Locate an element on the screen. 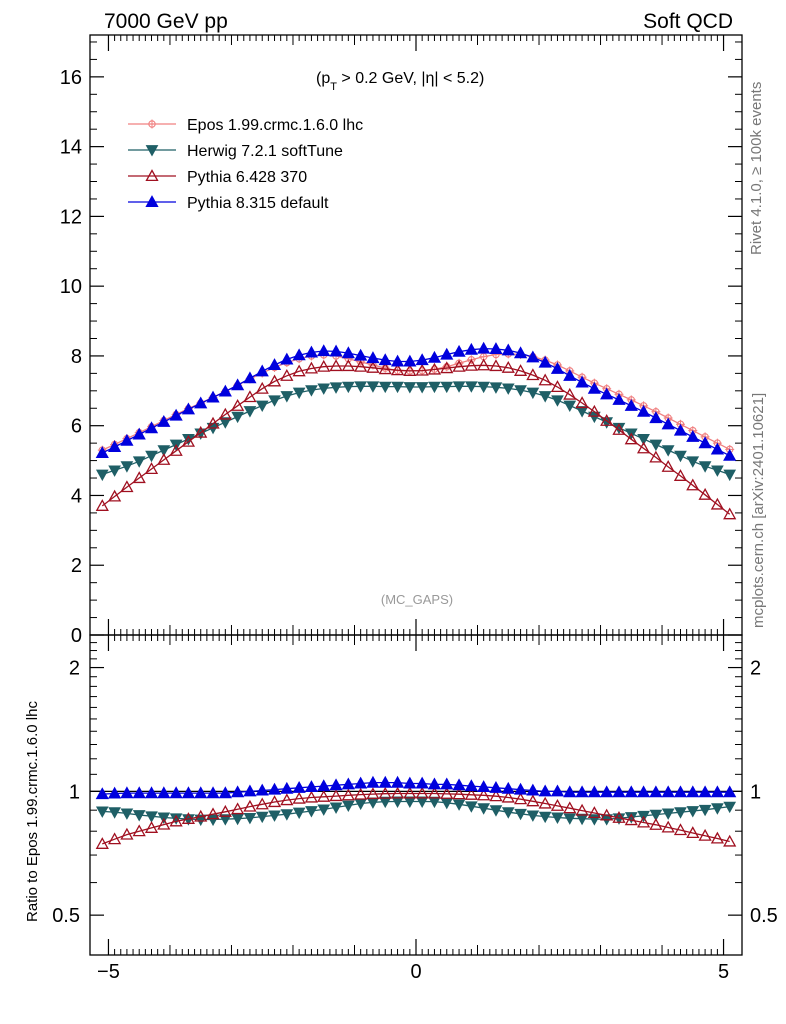 The height and width of the screenshot is (1024, 786). main-ytick-label: 6 is located at coordinates (76, 427).